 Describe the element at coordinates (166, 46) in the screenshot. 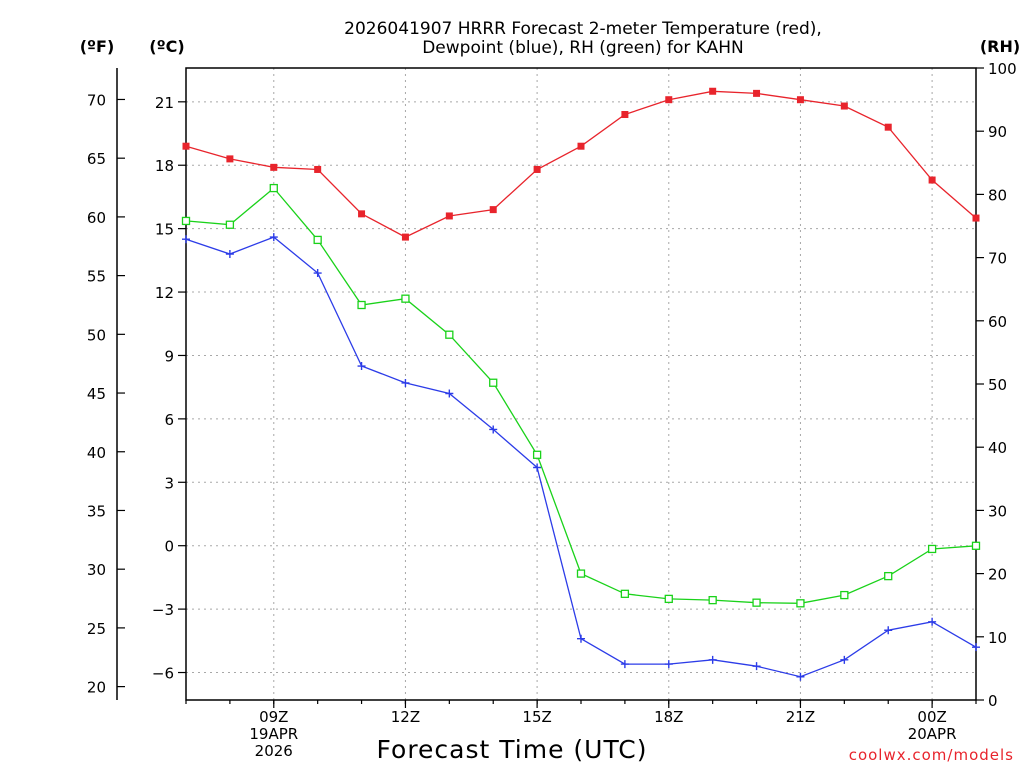

I see `celsius-axis-unit: (ºC)` at that location.